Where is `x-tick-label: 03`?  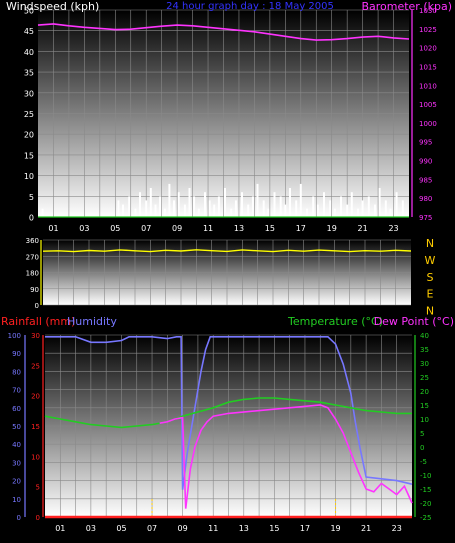 x-tick-label: 03 is located at coordinates (91, 528).